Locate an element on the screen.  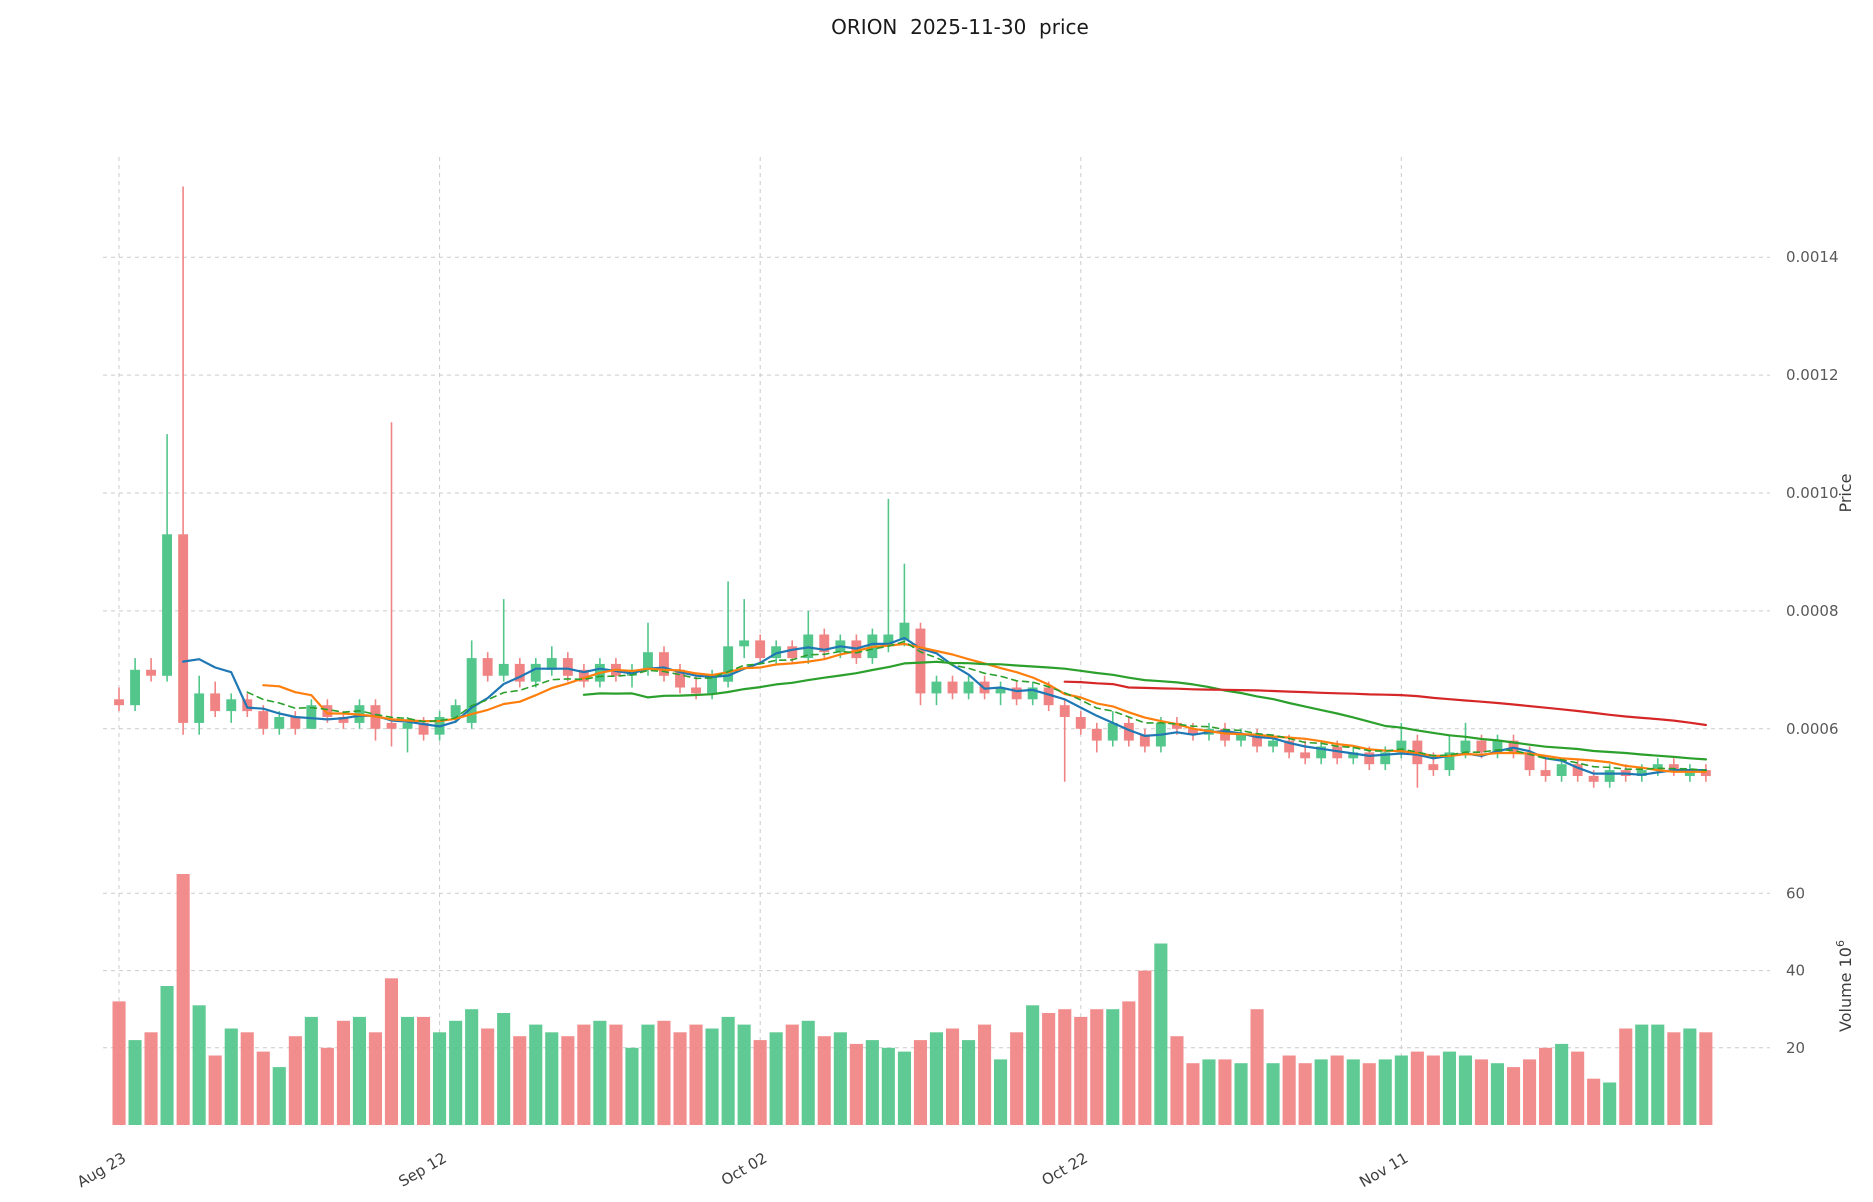
indicator-lines is located at coordinates (944, 706).